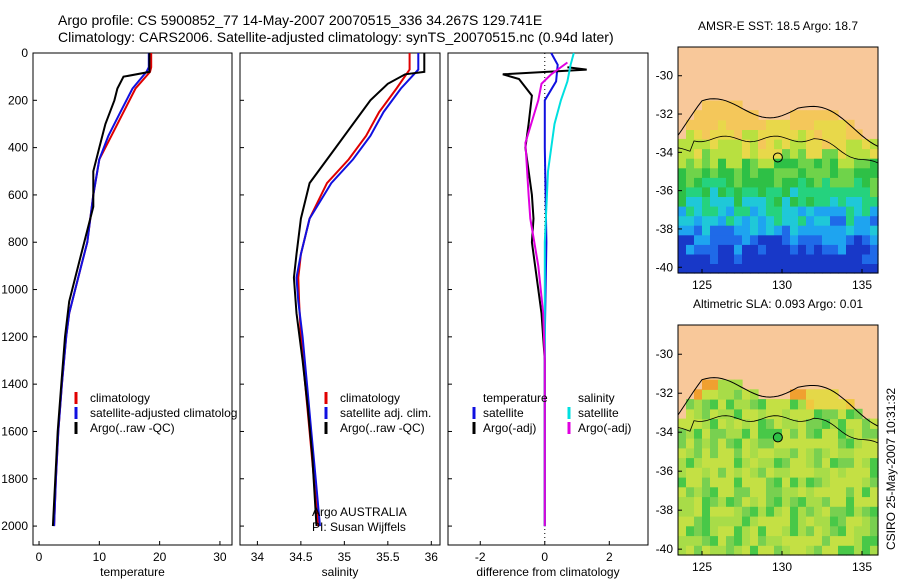 The width and height of the screenshot is (900, 580). Describe the element at coordinates (480, 557) in the screenshot. I see `difference-xtick-label: -2` at that location.